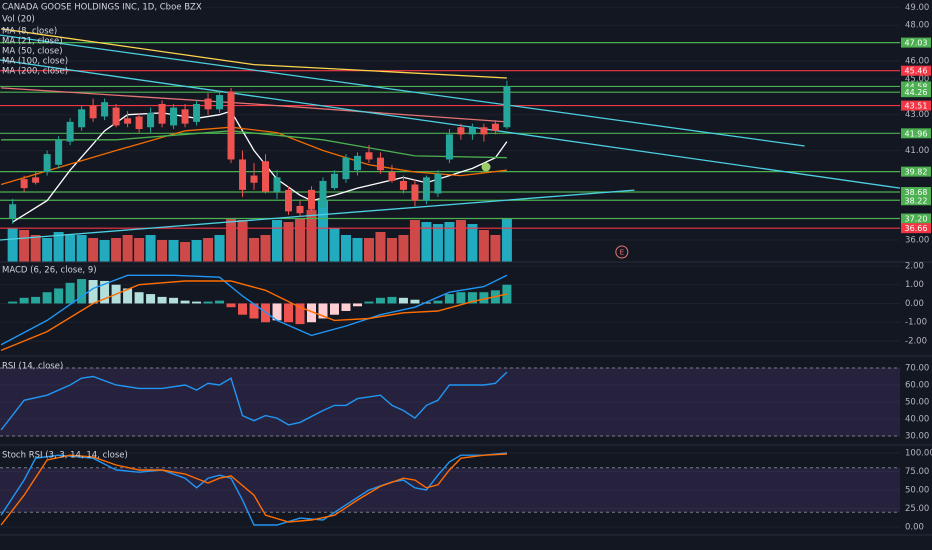  I want to click on ma-legend: MA (50, close), so click(32, 52).